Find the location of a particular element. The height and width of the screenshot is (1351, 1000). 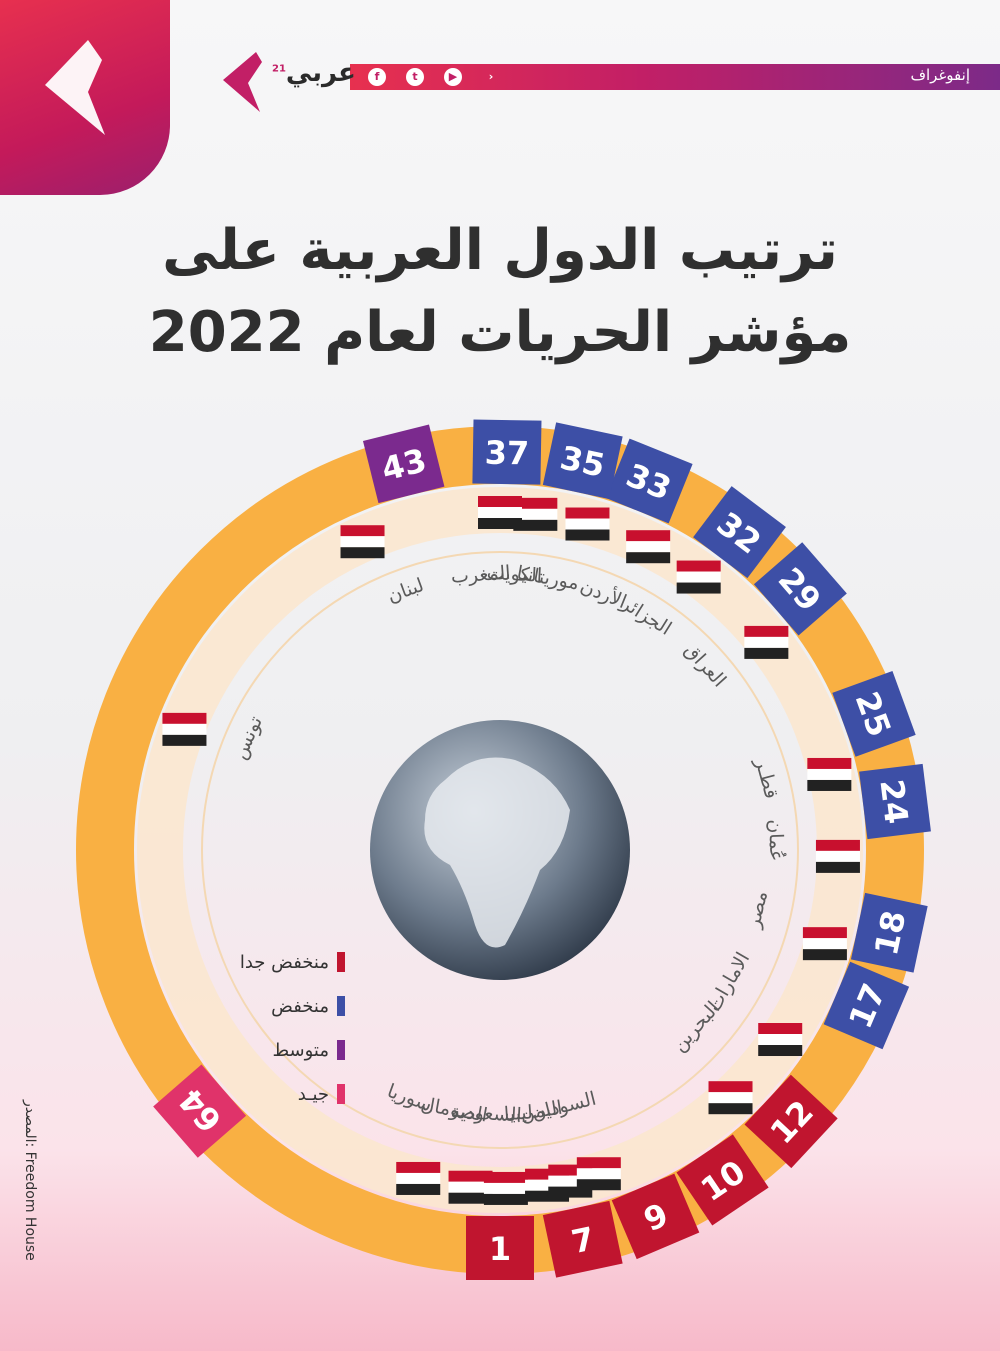

score-badge: 9 is located at coordinates (655, 1216).